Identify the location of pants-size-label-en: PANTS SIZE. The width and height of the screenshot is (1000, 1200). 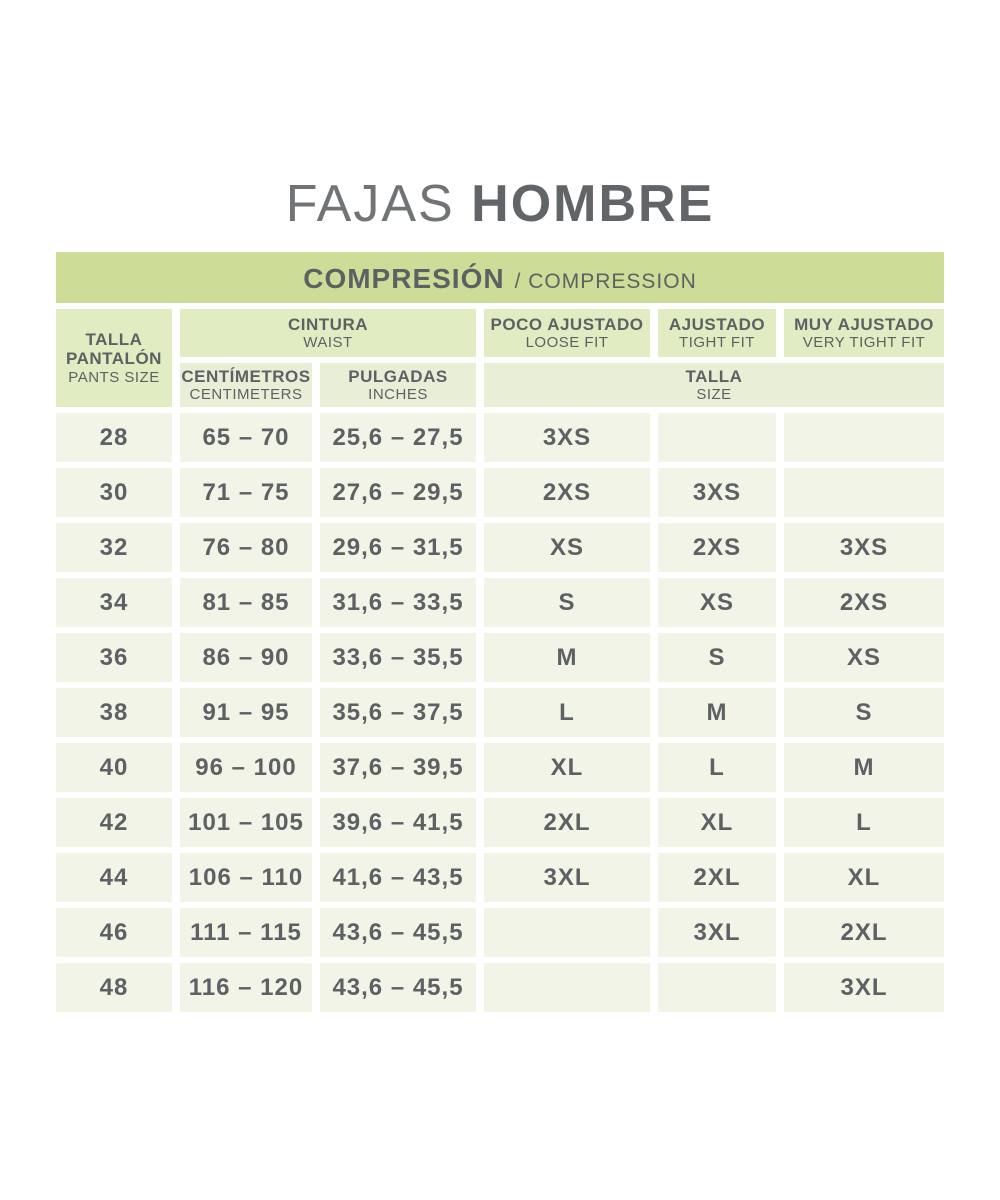
(114, 377).